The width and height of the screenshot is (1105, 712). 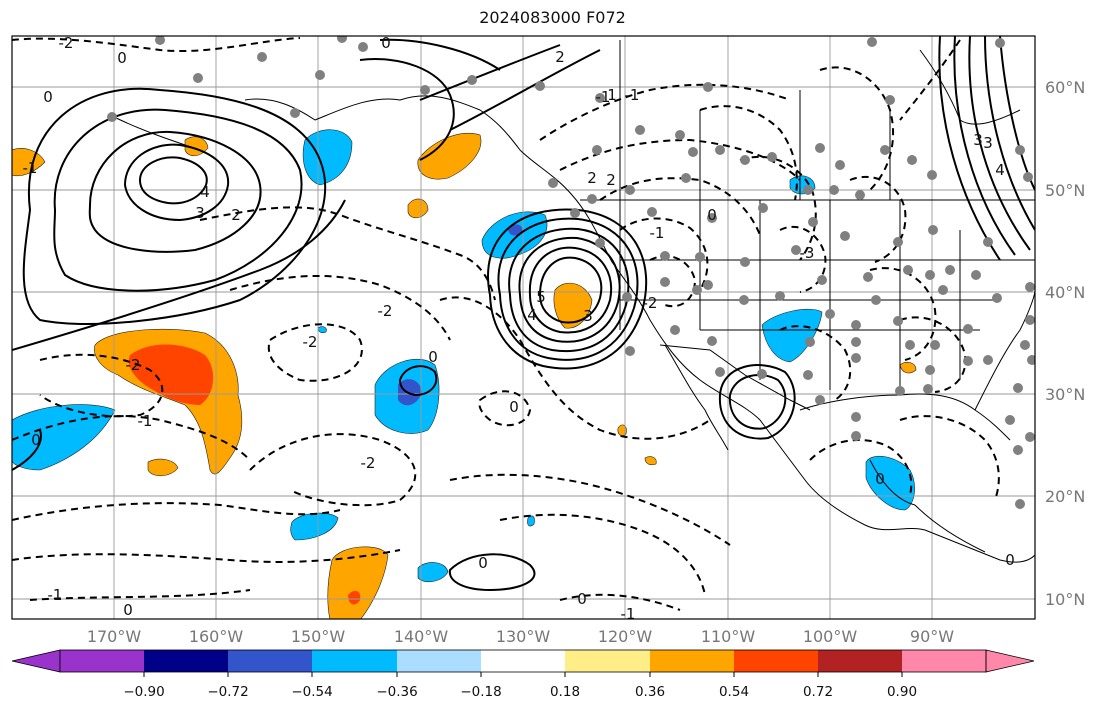 What do you see at coordinates (523, 636) in the screenshot?
I see `lon-label: 130°W` at bounding box center [523, 636].